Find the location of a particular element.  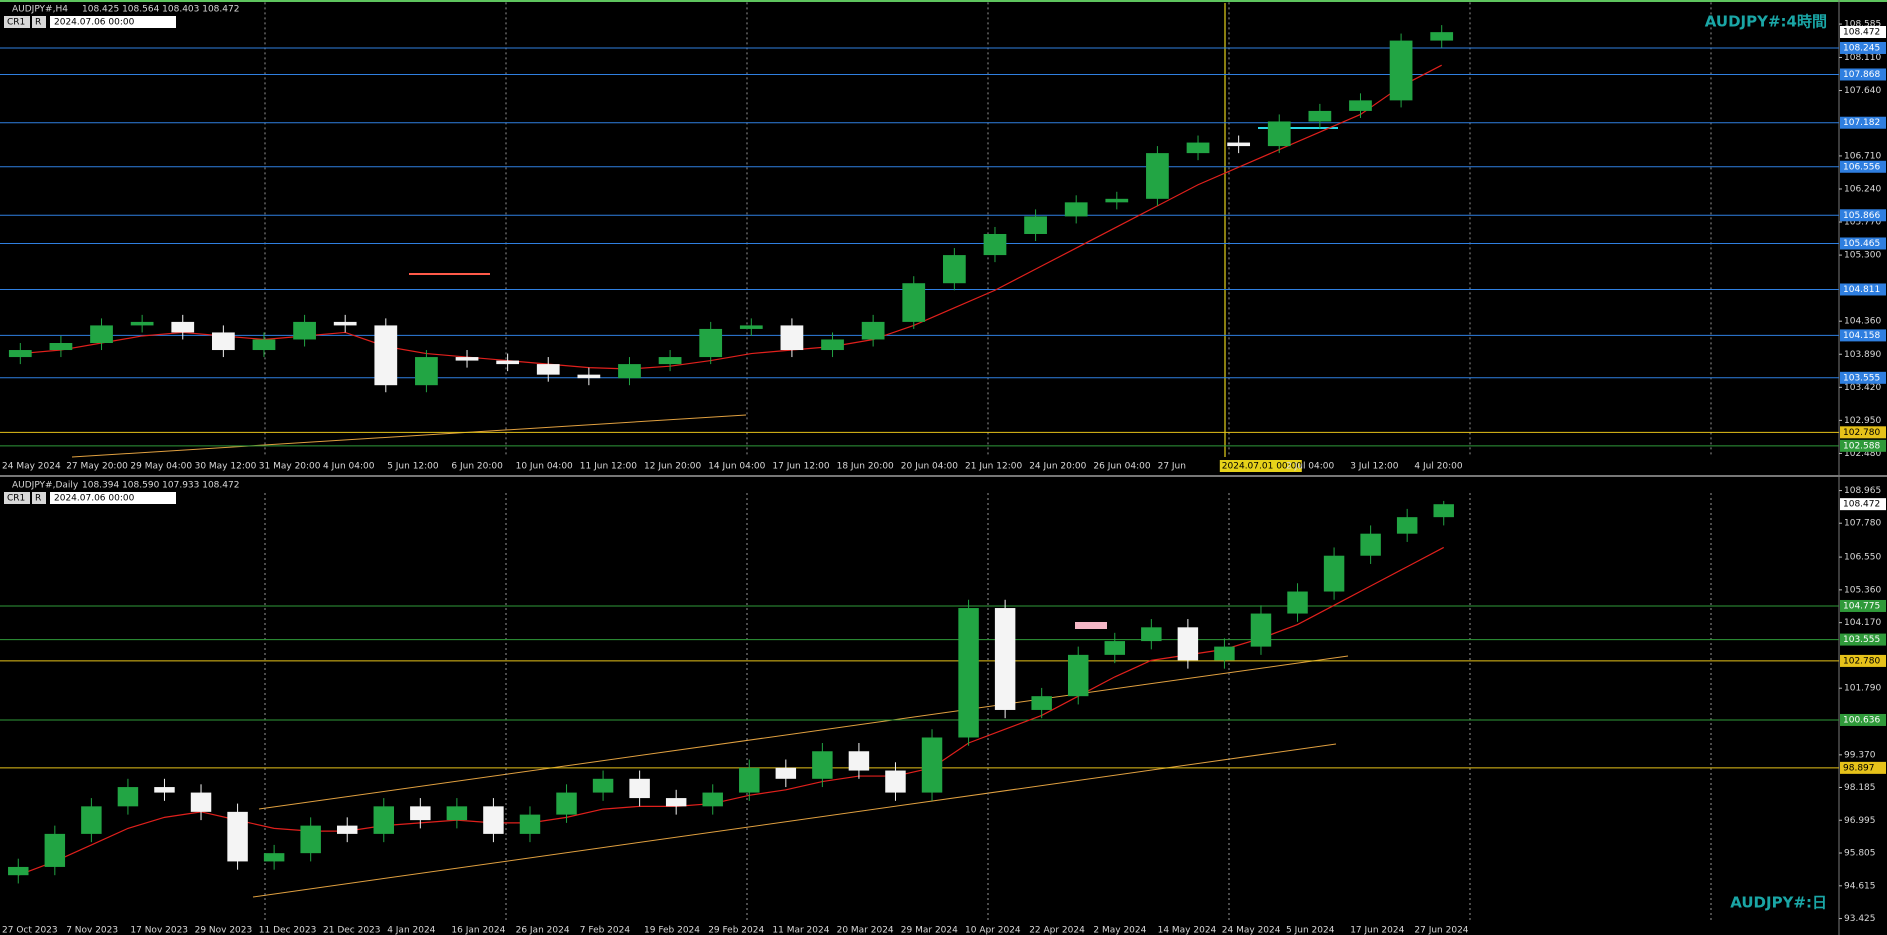

x-tick-label: 18 Jun 20:00 is located at coordinates (865, 467).